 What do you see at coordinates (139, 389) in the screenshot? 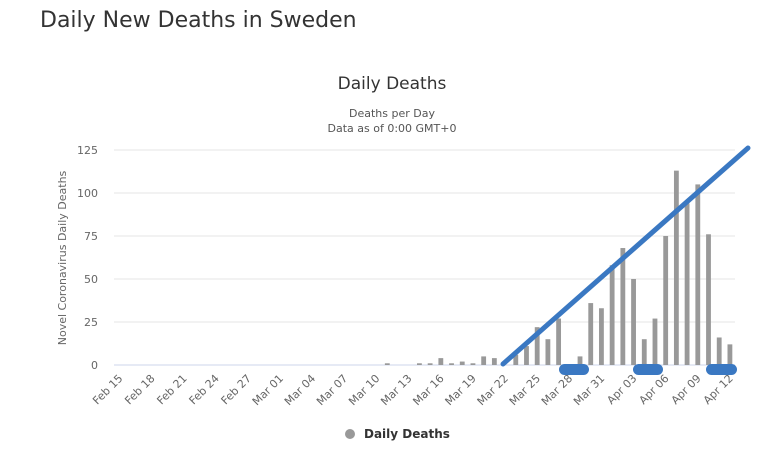
I see `x-tick-label: Feb 18` at bounding box center [139, 389].